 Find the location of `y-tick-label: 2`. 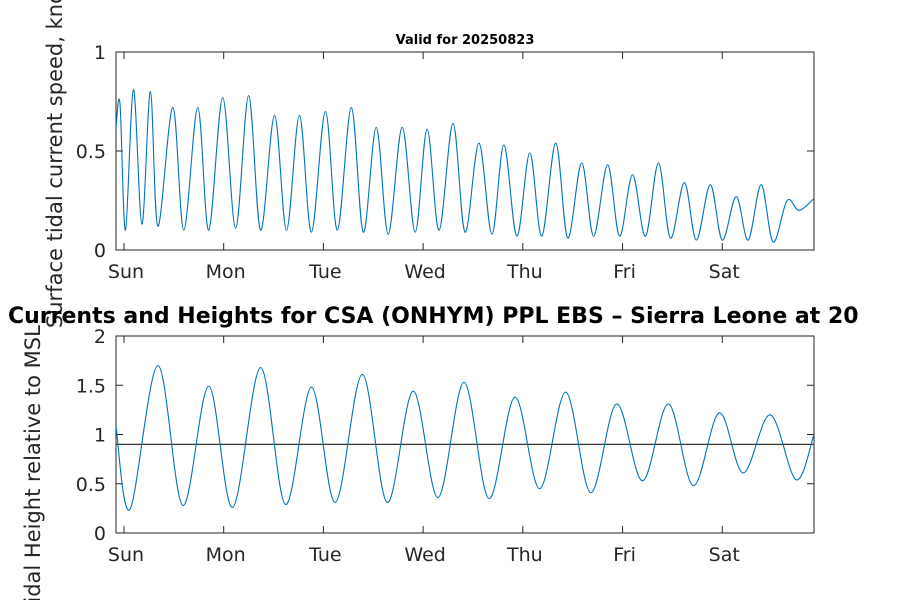

y-tick-label: 2 is located at coordinates (100, 337).